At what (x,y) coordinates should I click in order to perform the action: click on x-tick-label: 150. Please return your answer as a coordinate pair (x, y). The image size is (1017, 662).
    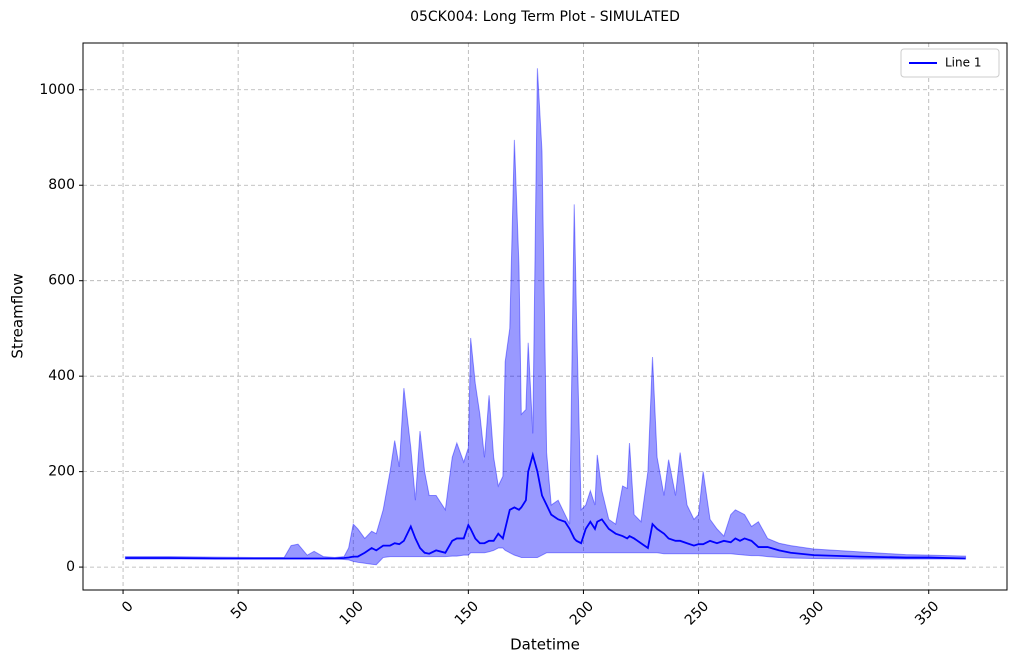
    Looking at the image, I should click on (467, 613).